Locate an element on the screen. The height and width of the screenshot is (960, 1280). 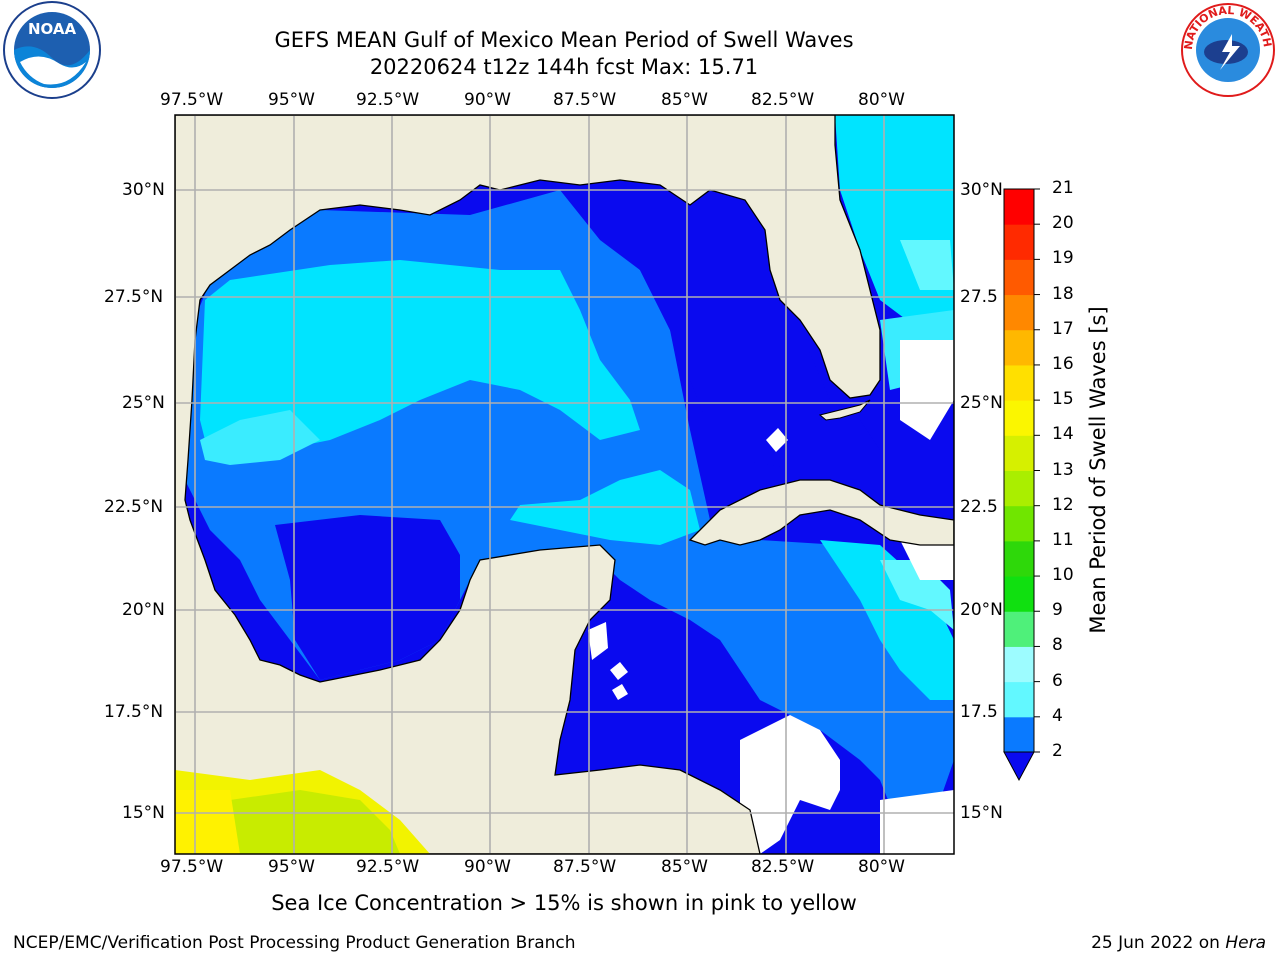
footer-date: 25 Jun 2022 on Hera is located at coordinates (1178, 943).